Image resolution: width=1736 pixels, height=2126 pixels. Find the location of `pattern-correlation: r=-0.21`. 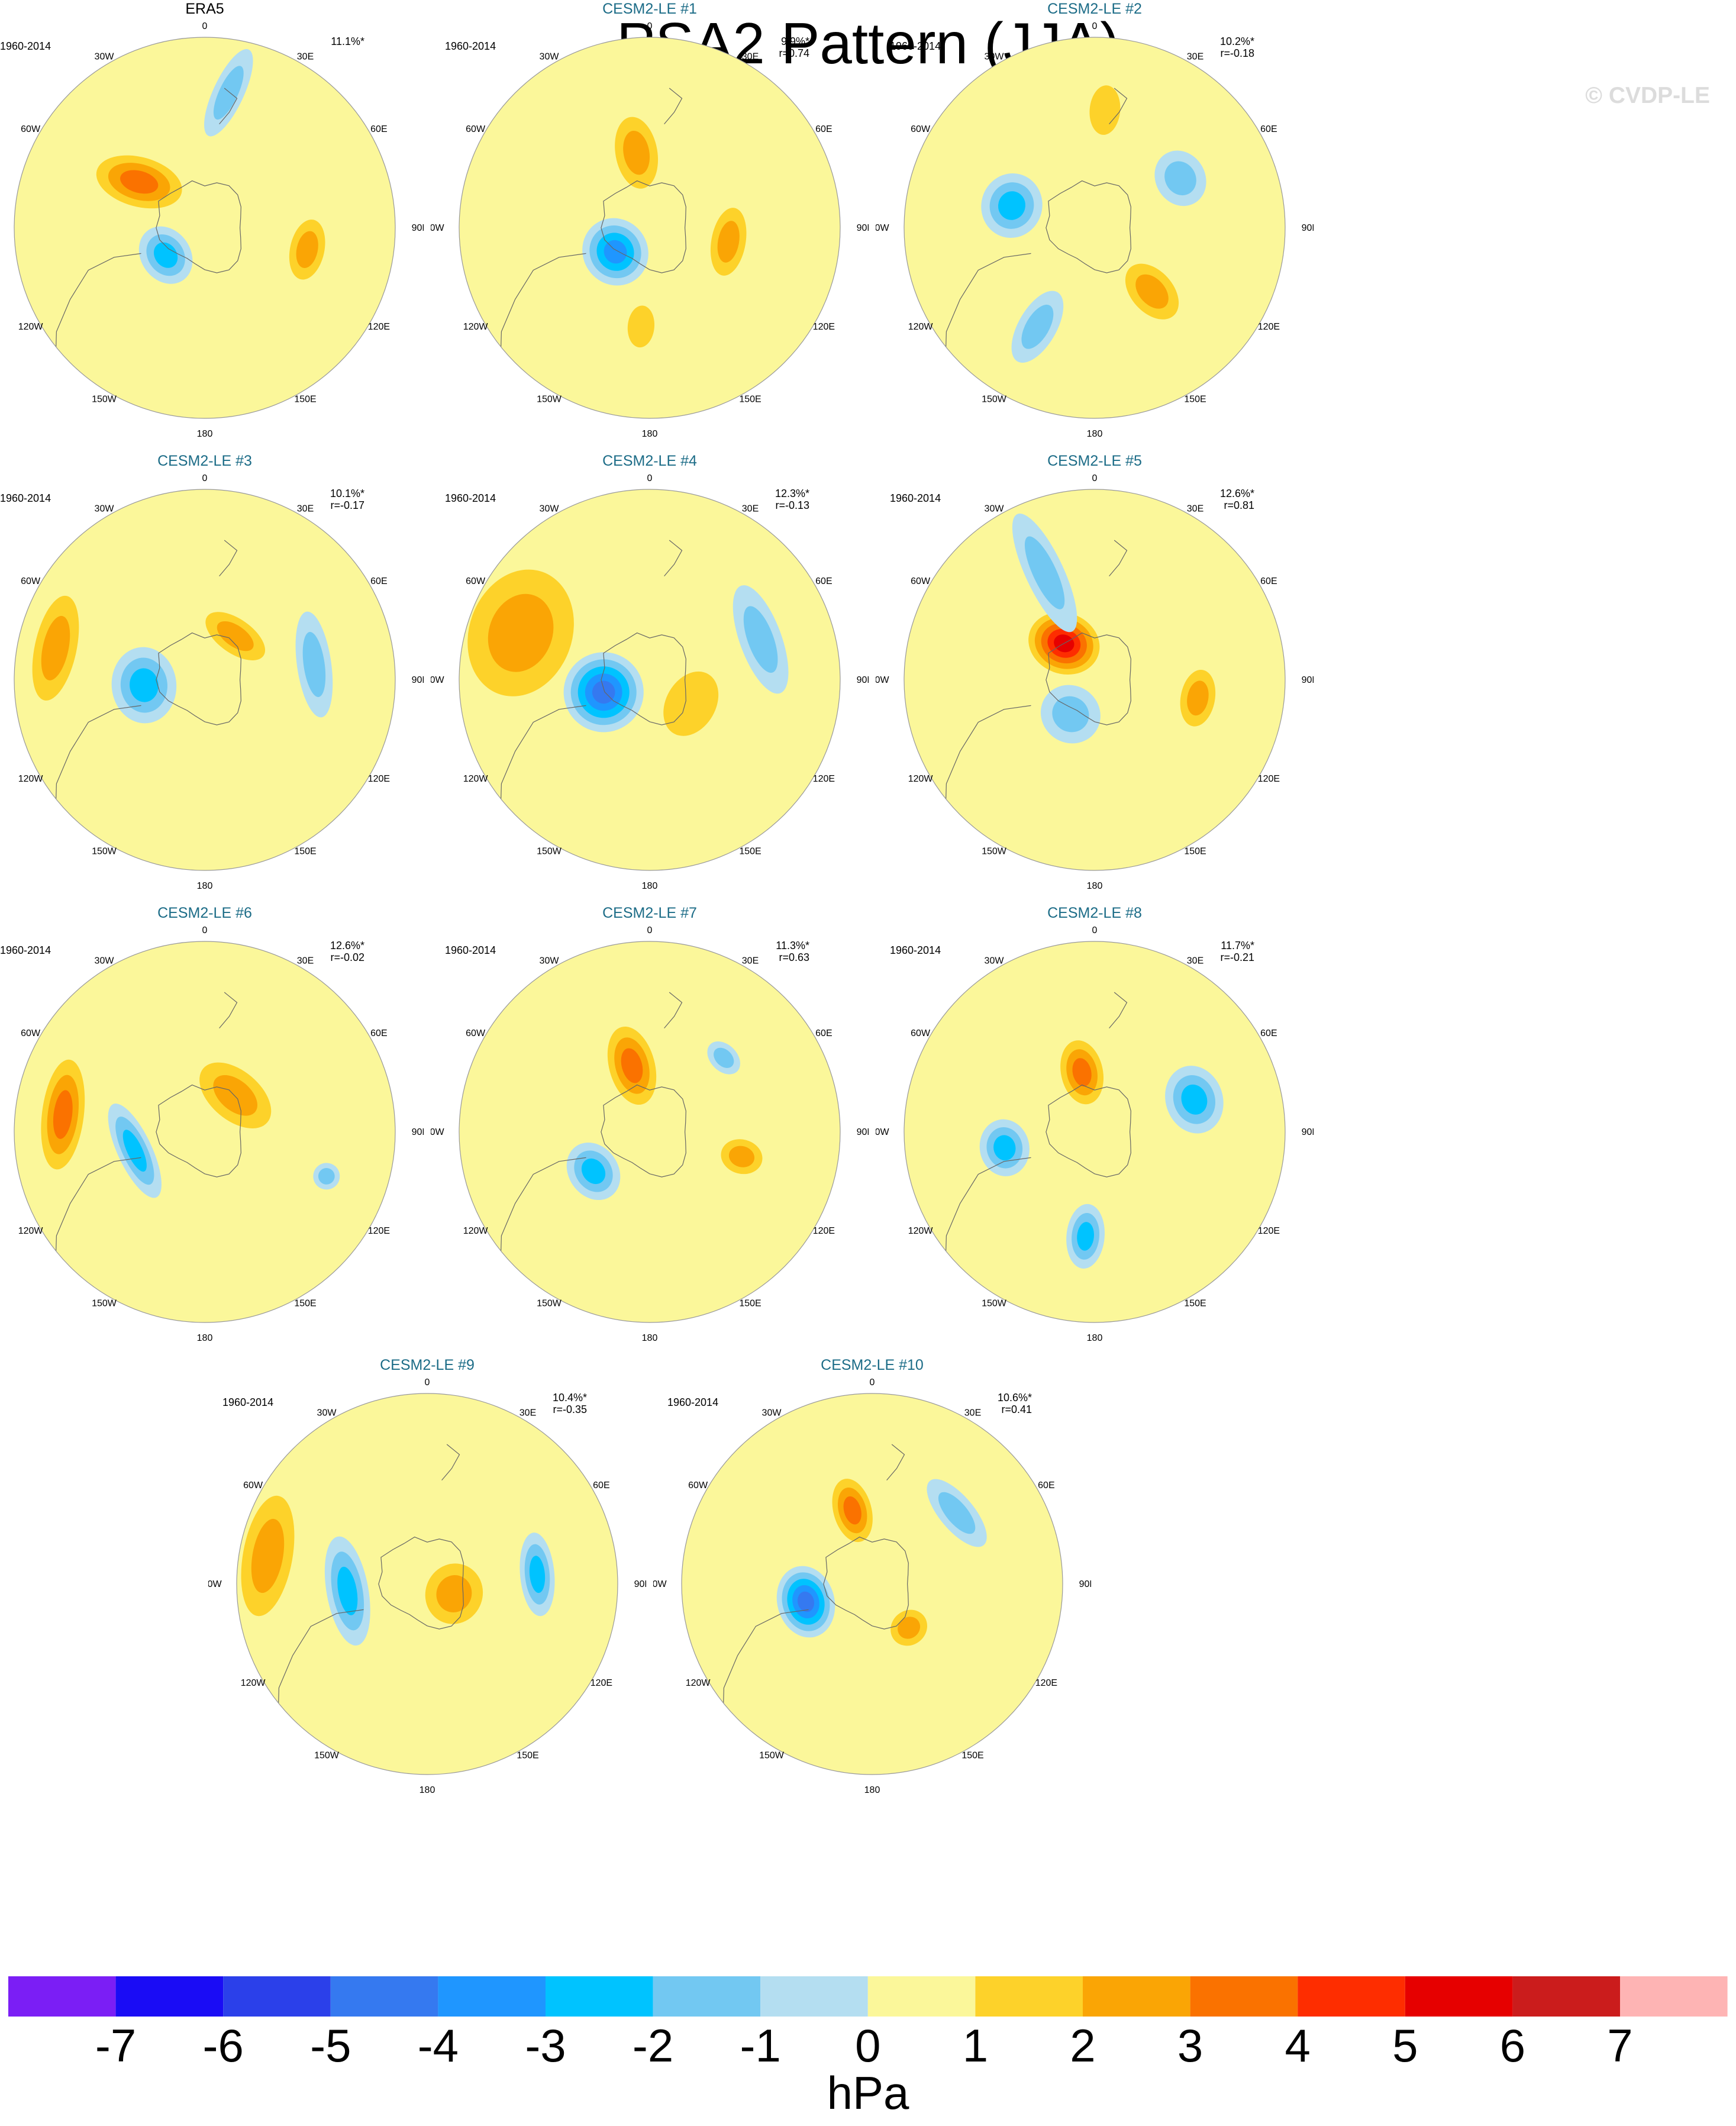

pattern-correlation: r=-0.21 is located at coordinates (1237, 957).